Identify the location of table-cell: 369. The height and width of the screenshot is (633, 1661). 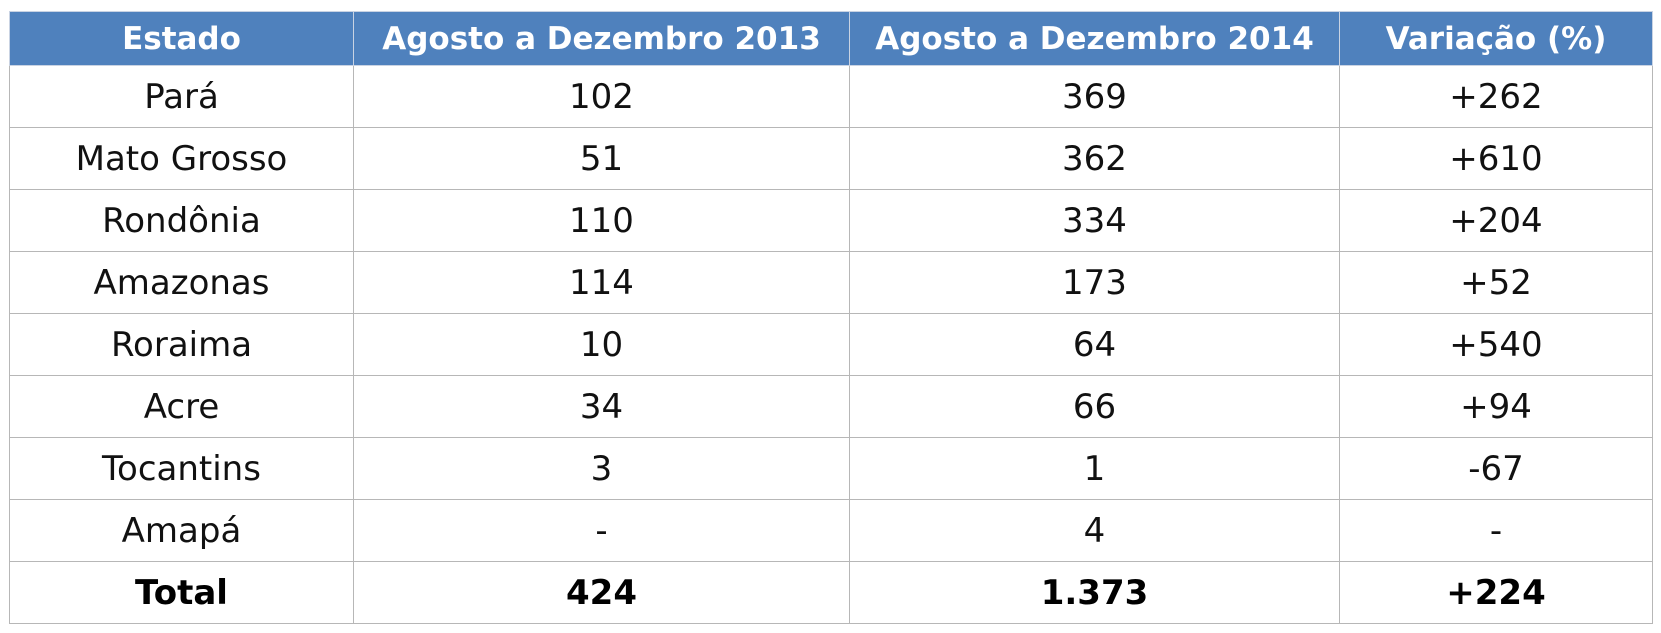
(1094, 96).